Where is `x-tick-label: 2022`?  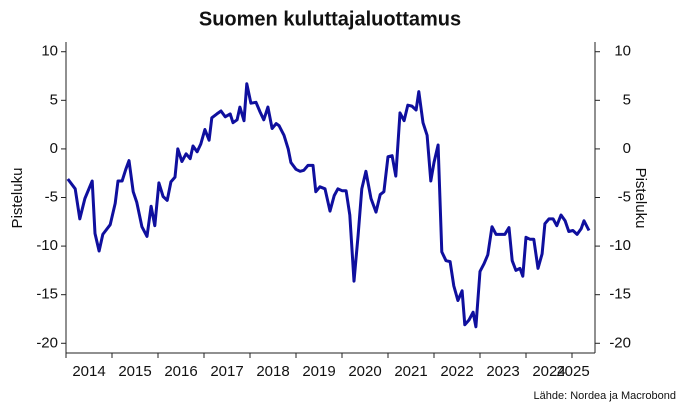
x-tick-label: 2022 is located at coordinates (456, 371).